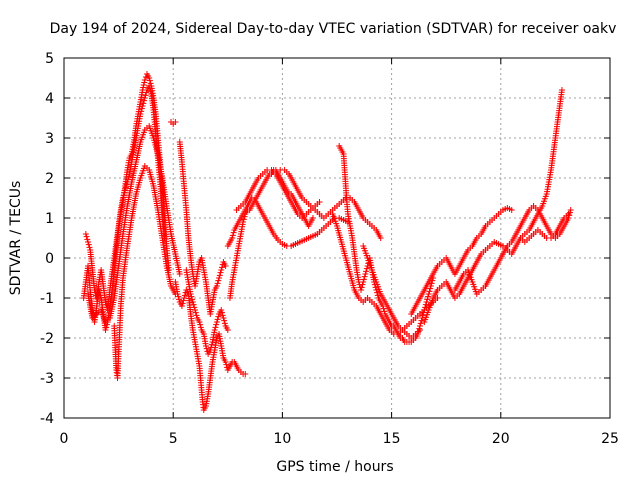 This screenshot has height=480, width=640. Describe the element at coordinates (386, 244) in the screenshot. I see `series-t13` at that location.